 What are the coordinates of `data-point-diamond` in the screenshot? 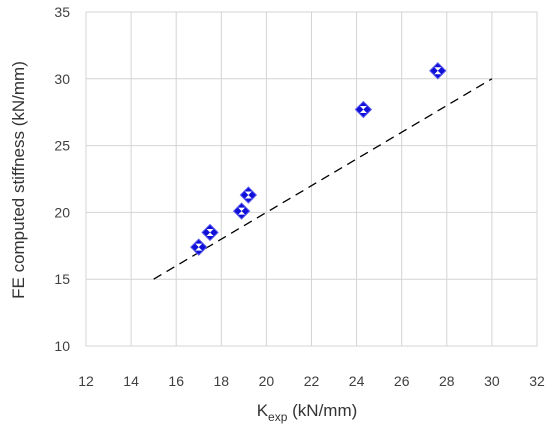 It's located at (248, 195).